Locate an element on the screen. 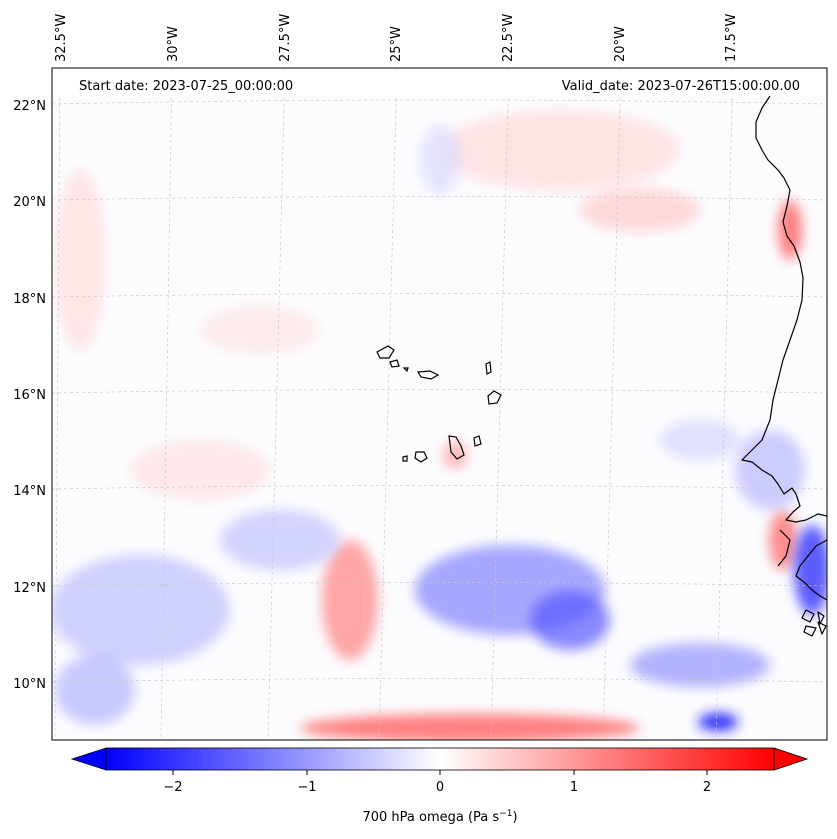 Image resolution: width=837 pixels, height=839 pixels. cabo-verde-islands is located at coordinates (439, 404).